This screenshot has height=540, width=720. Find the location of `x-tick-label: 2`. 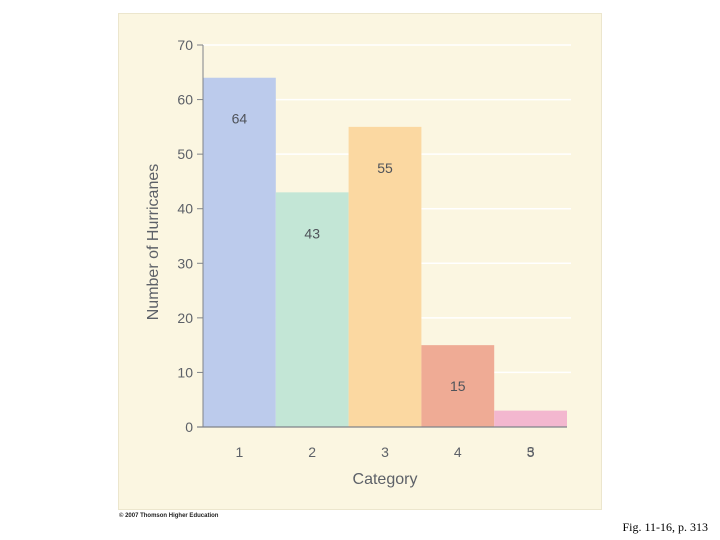

x-tick-label: 2 is located at coordinates (312, 452).